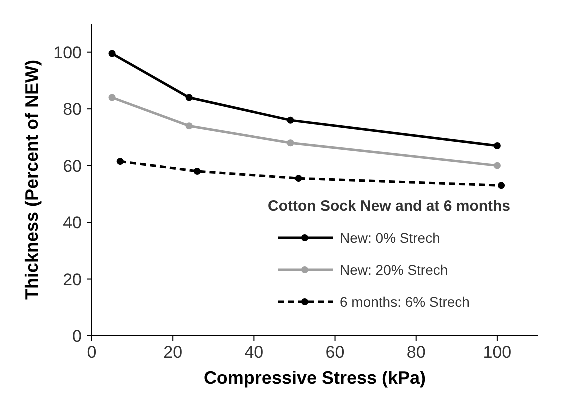 Image resolution: width=571 pixels, height=406 pixels. I want to click on x-axis-title: Compressive Stress (kPa), so click(315, 378).